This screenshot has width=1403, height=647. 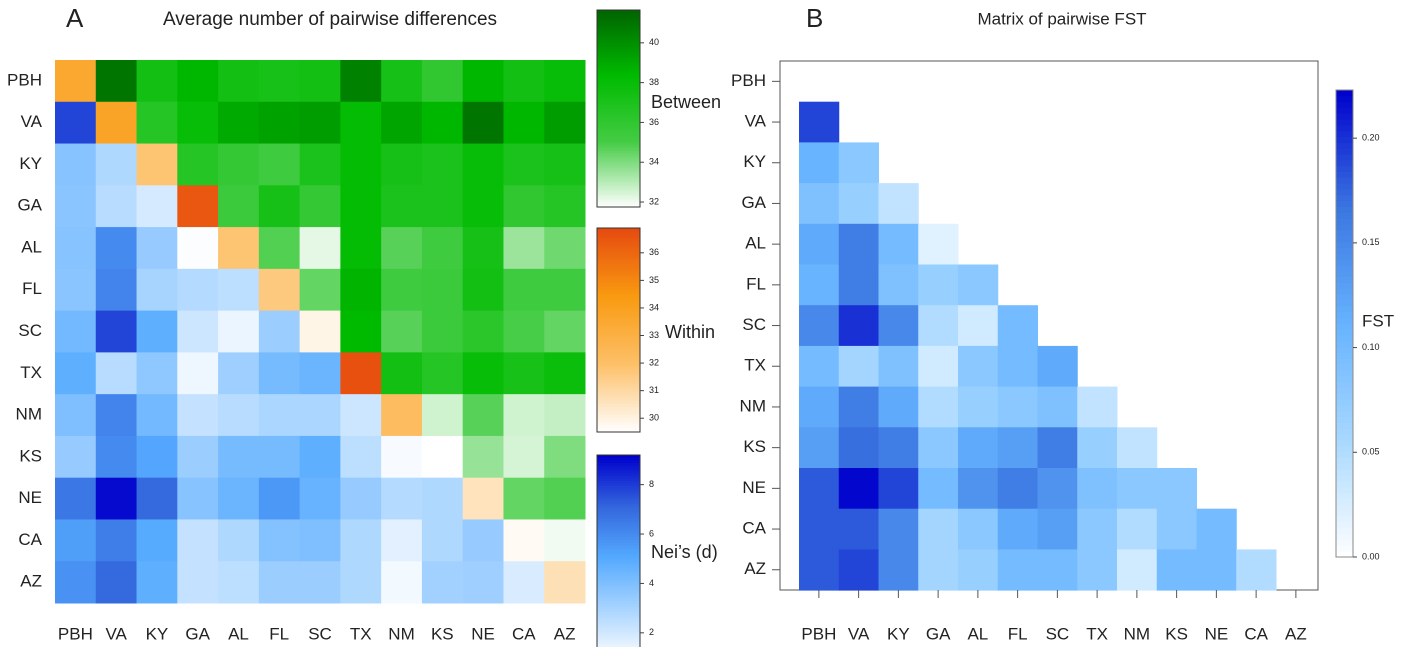 I want to click on colorbar-frame, so click(x=618, y=330).